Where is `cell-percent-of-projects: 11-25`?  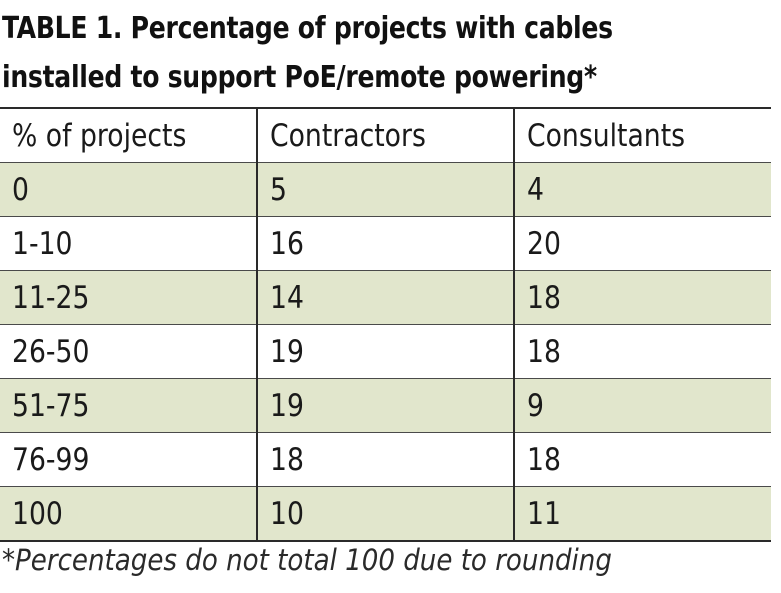
cell-percent-of-projects: 11-25 is located at coordinates (128, 297).